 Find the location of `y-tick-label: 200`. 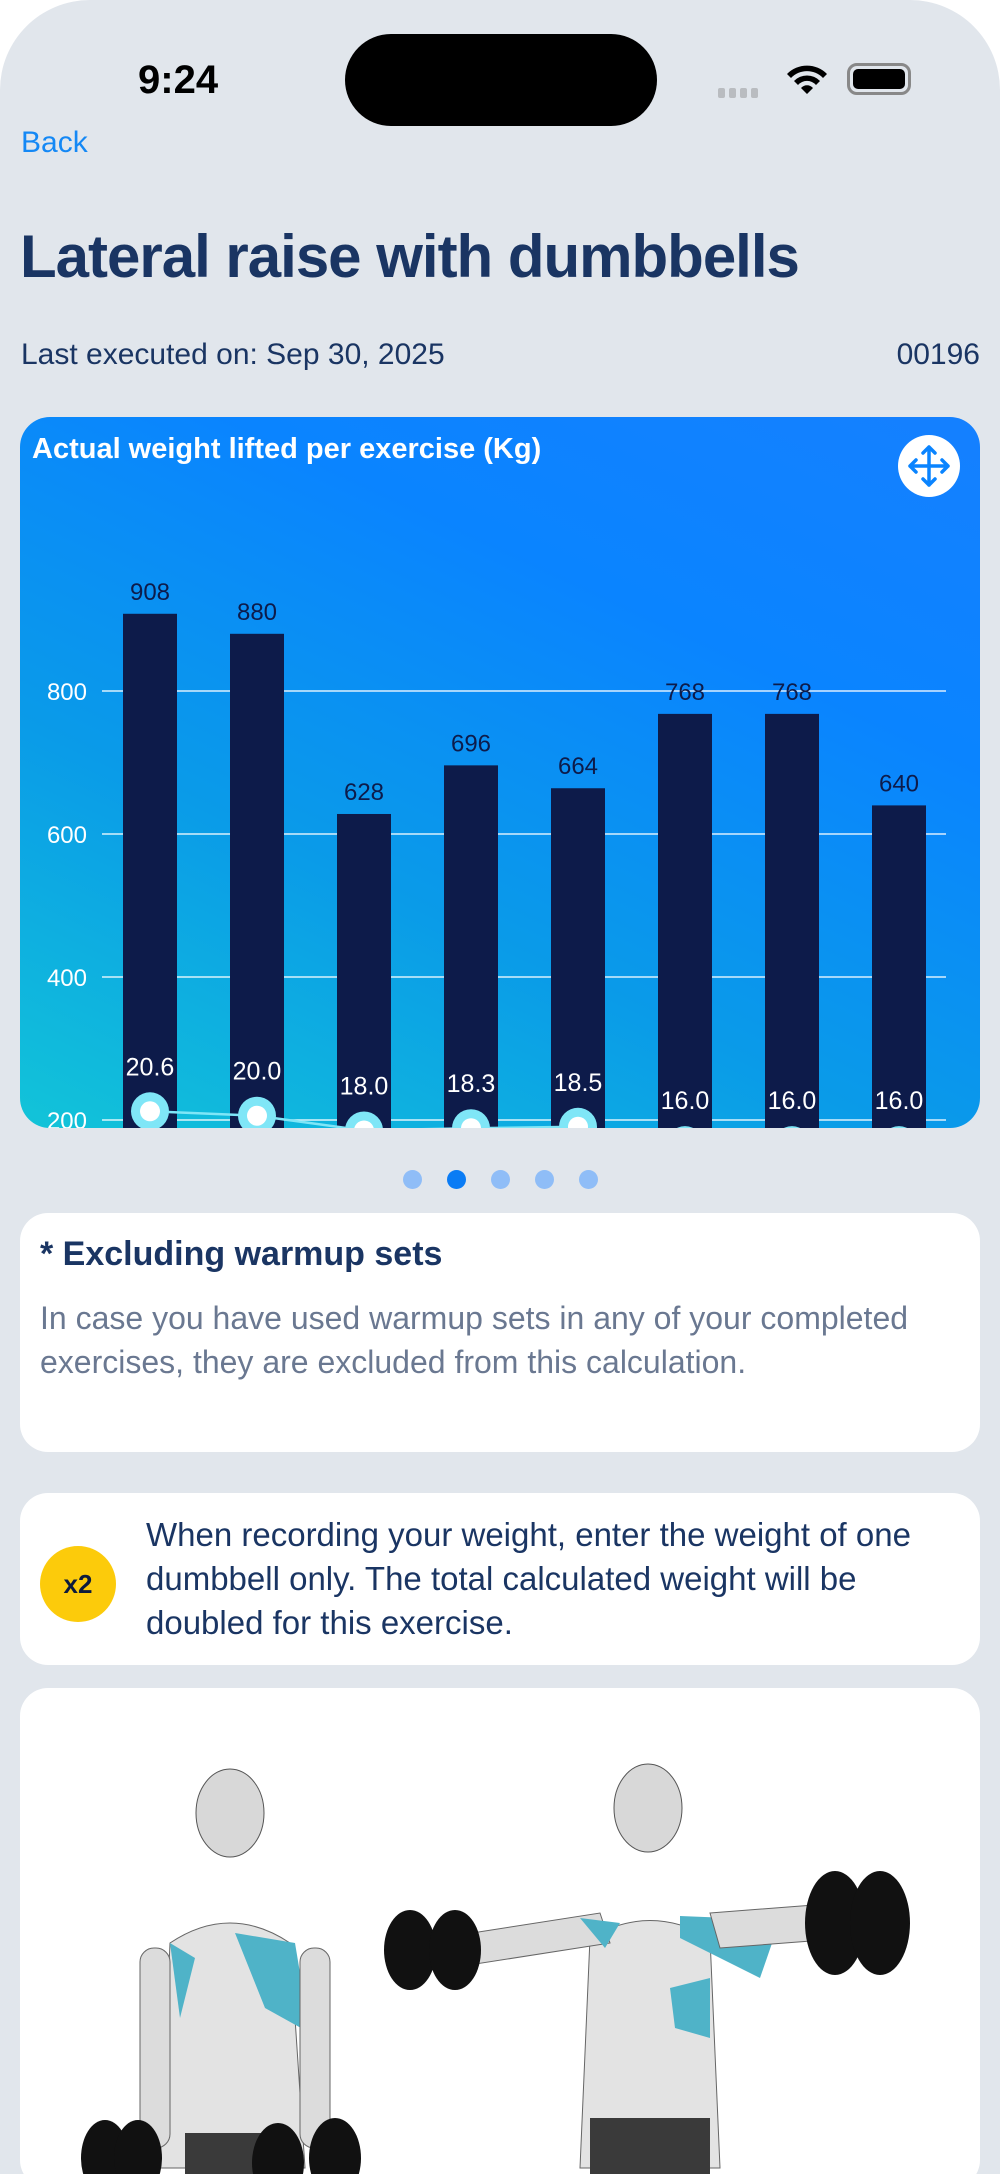

y-tick-label: 200 is located at coordinates (67, 1118).